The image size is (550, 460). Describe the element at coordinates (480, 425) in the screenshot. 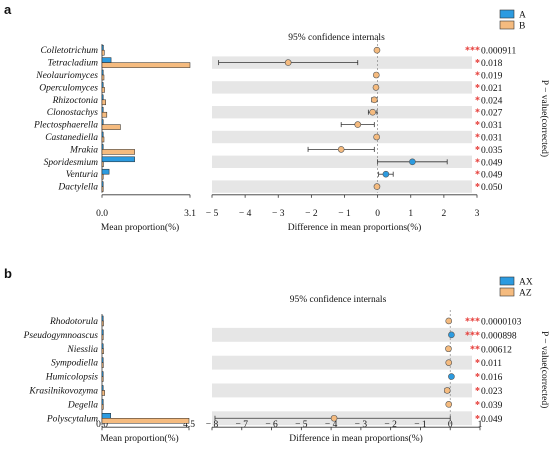

I see `panel-b-right-tick-label: 1` at that location.